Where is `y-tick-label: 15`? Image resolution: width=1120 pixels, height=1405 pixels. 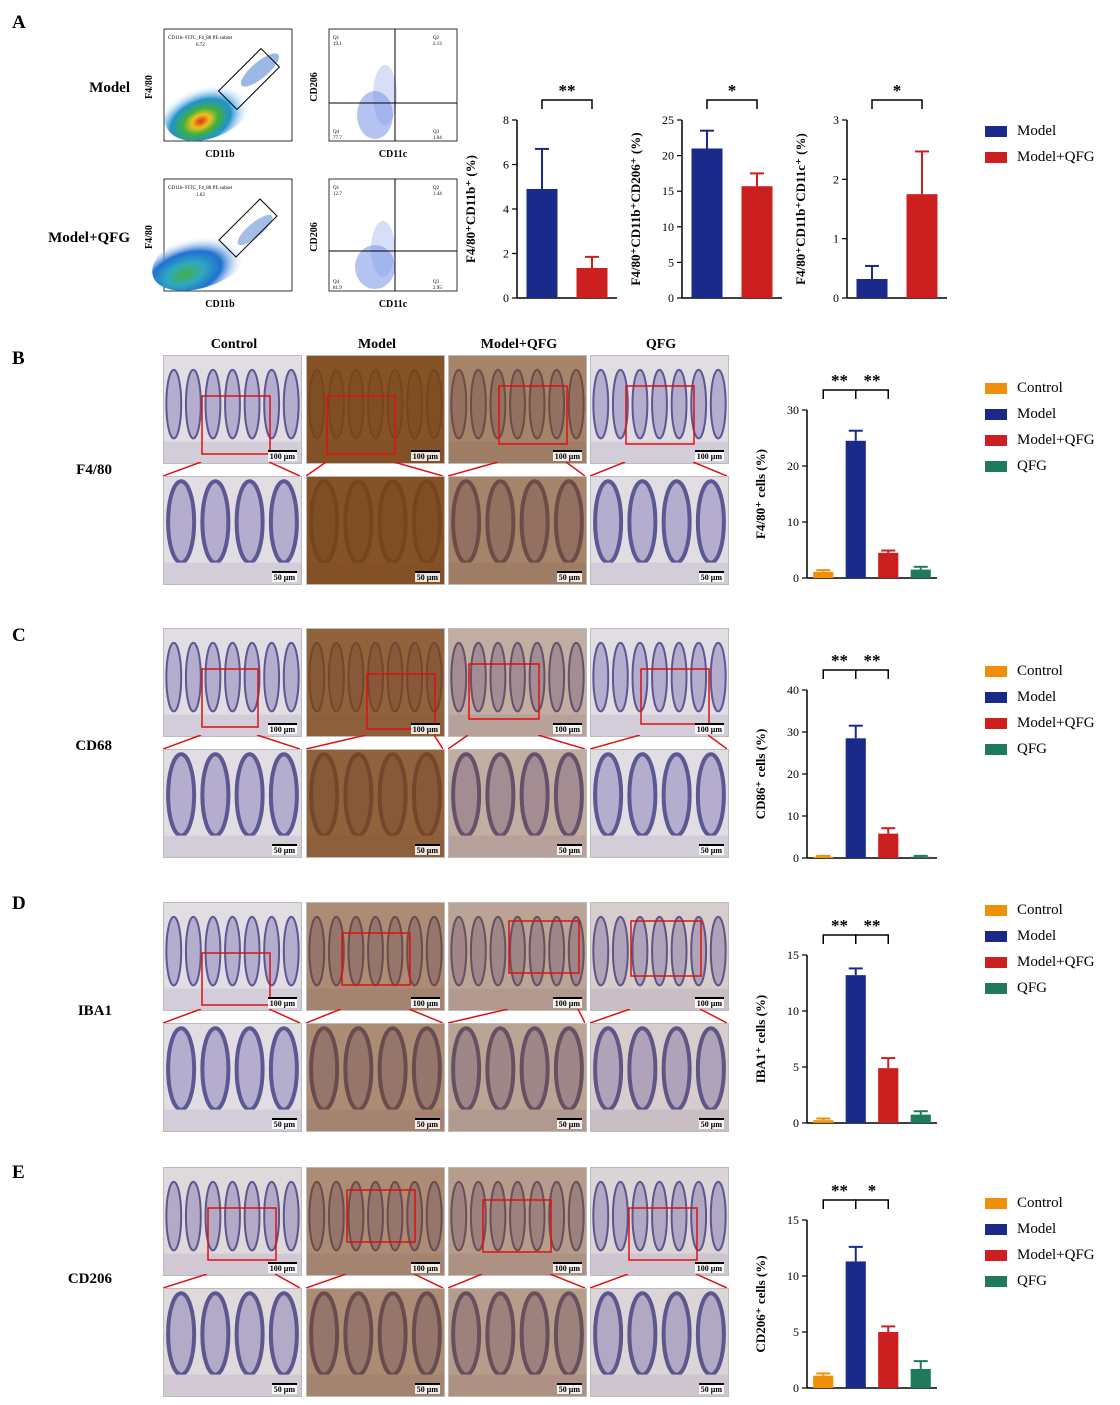
y-tick-label: 15 is located at coordinates (793, 1220).